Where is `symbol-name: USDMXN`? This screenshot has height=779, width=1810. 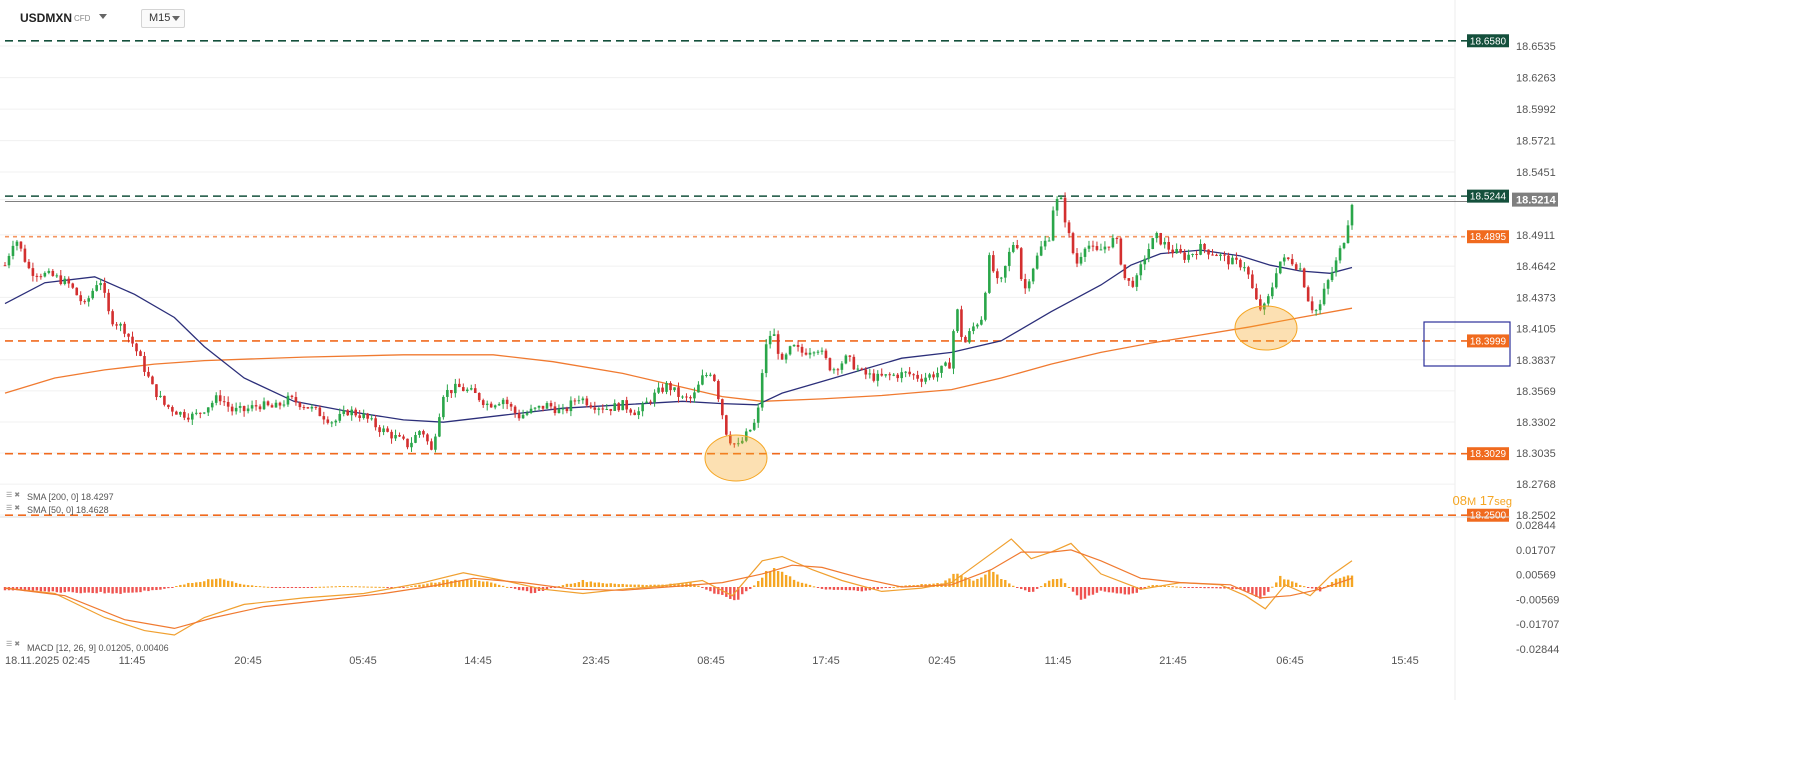
symbol-name: USDMXN is located at coordinates (46, 18).